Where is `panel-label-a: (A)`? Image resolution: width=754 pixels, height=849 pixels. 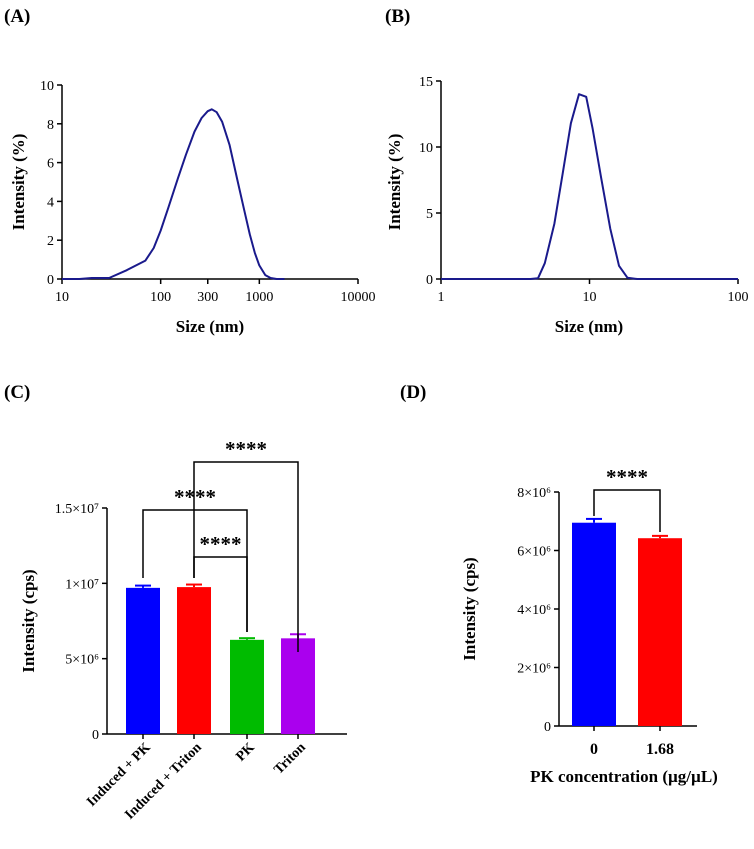
panel-label-a: (A) is located at coordinates (17, 16).